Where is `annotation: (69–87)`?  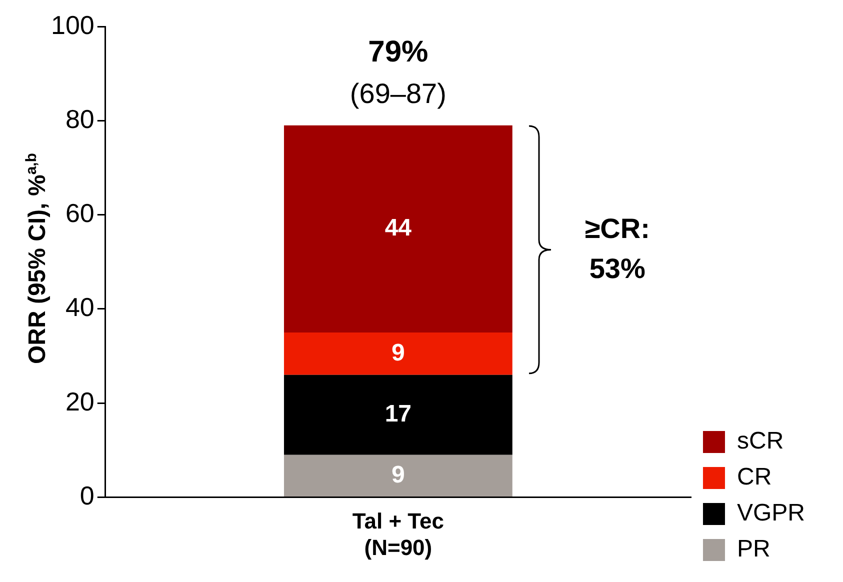
annotation: (69–87) is located at coordinates (398, 94).